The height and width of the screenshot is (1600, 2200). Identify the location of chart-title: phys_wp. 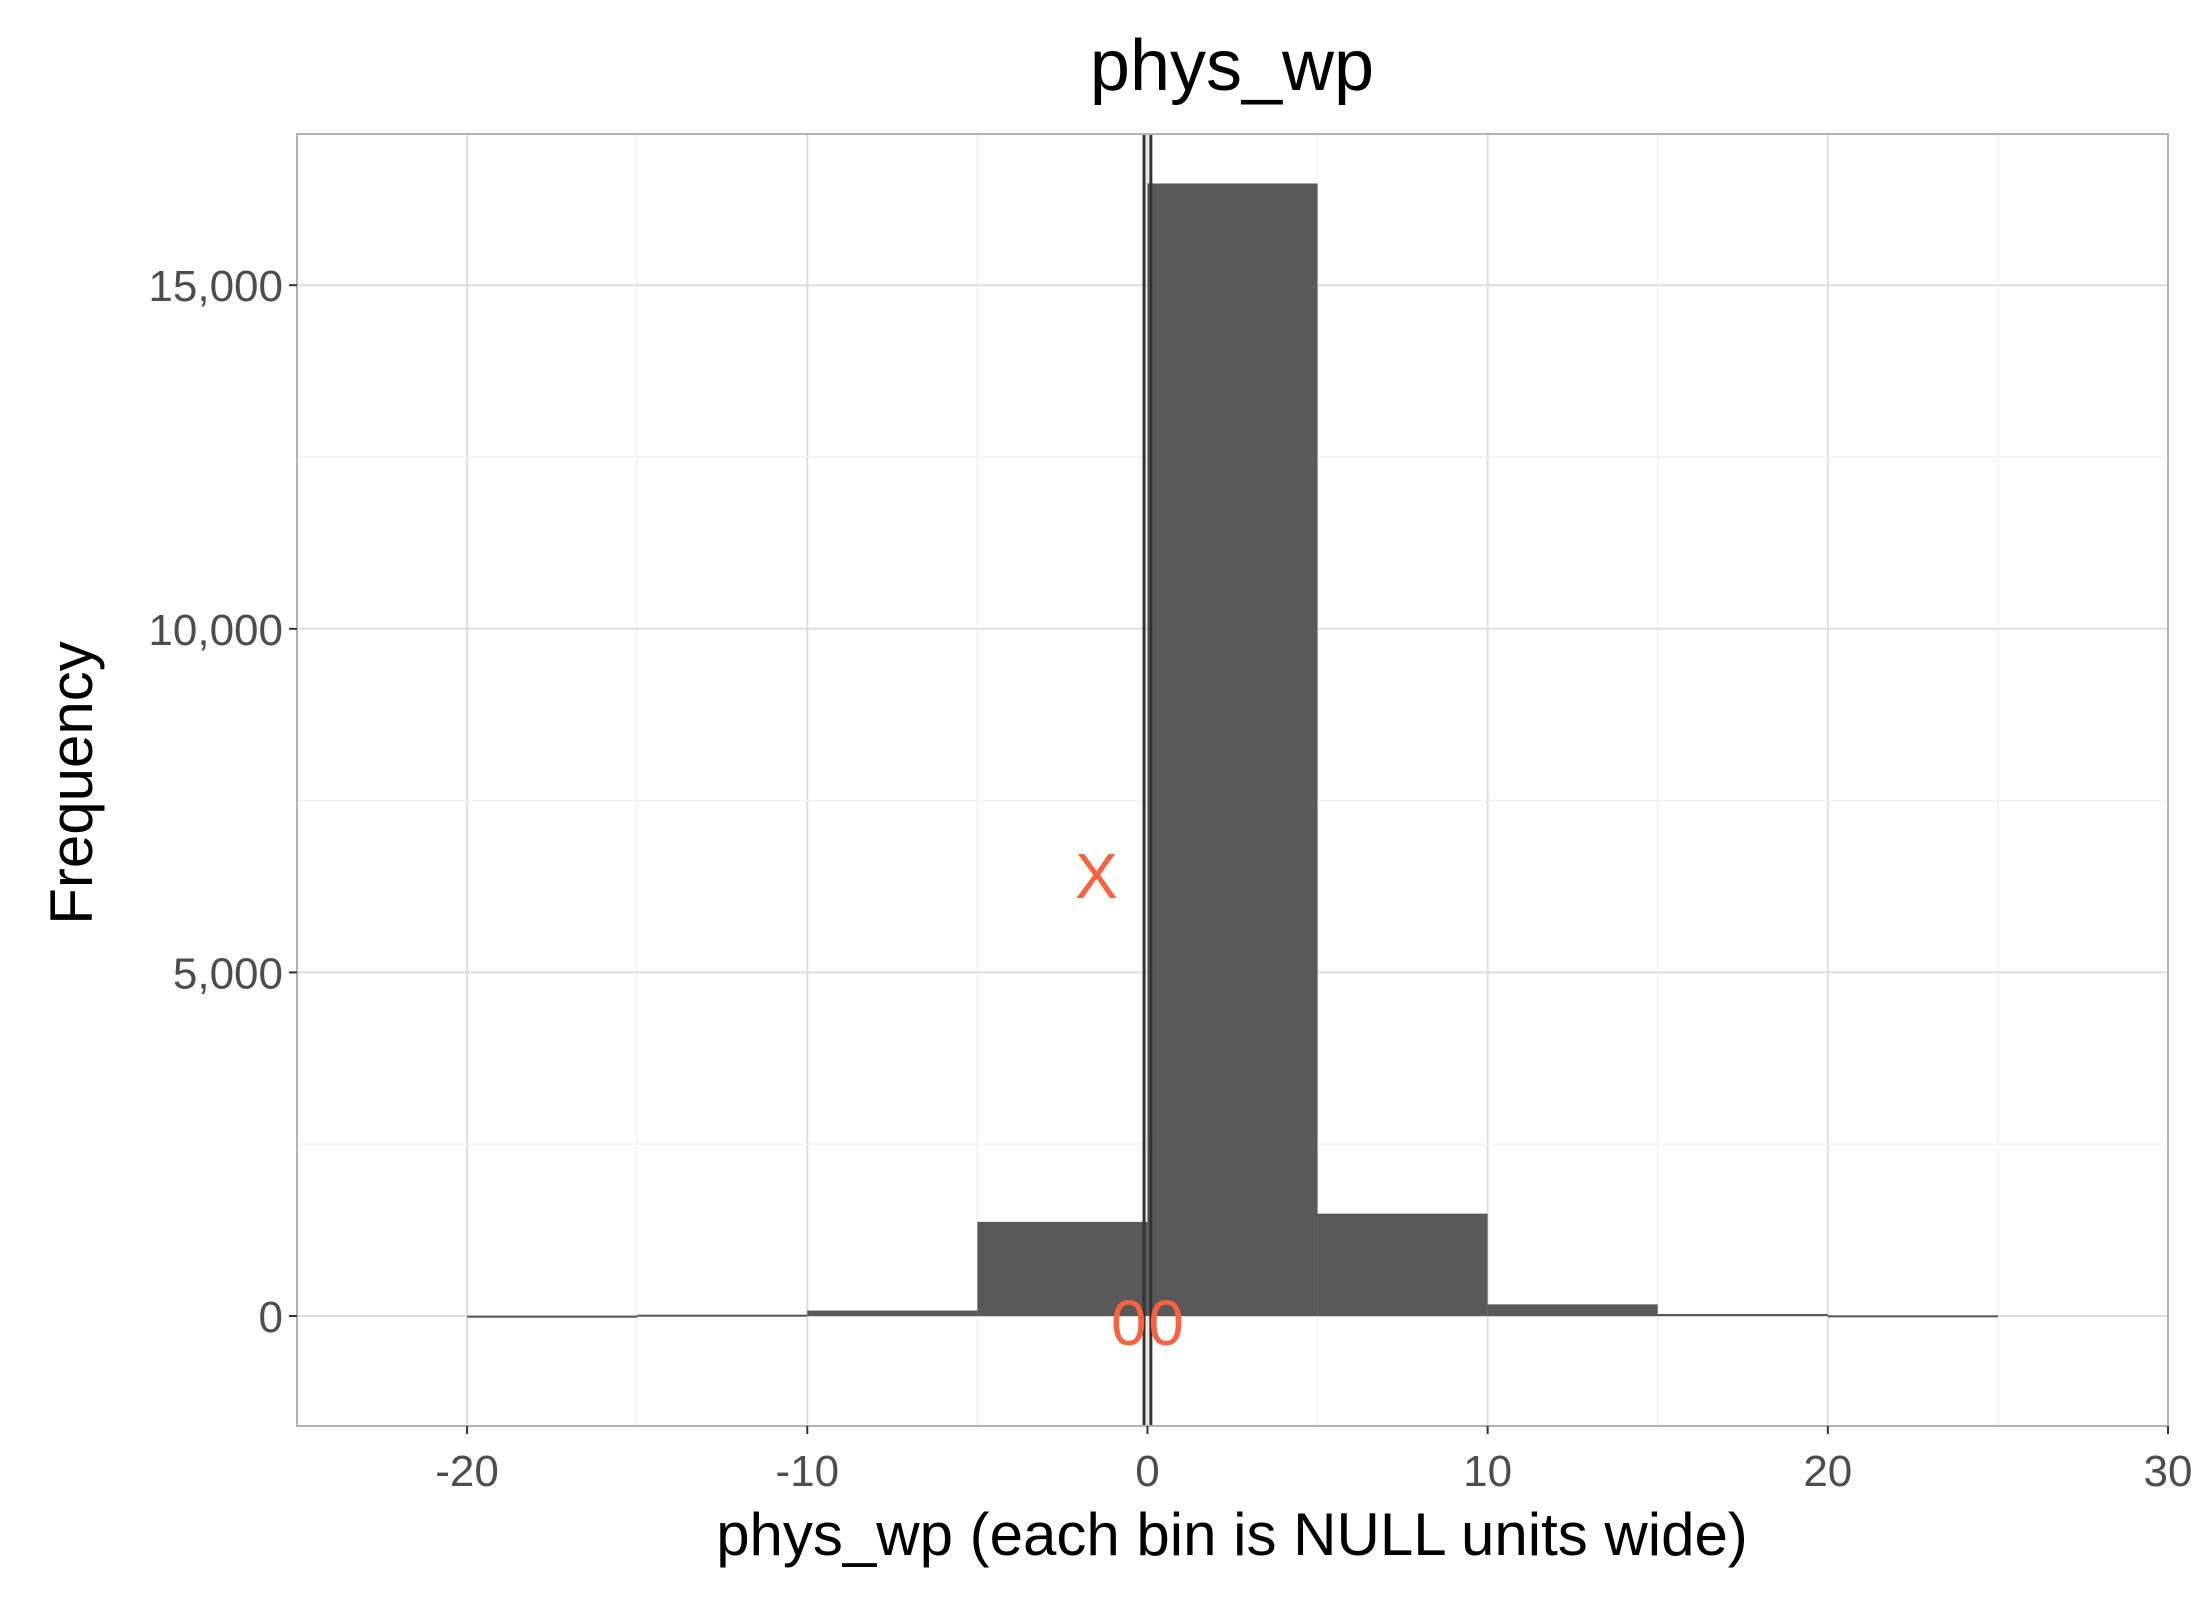
(1232, 66).